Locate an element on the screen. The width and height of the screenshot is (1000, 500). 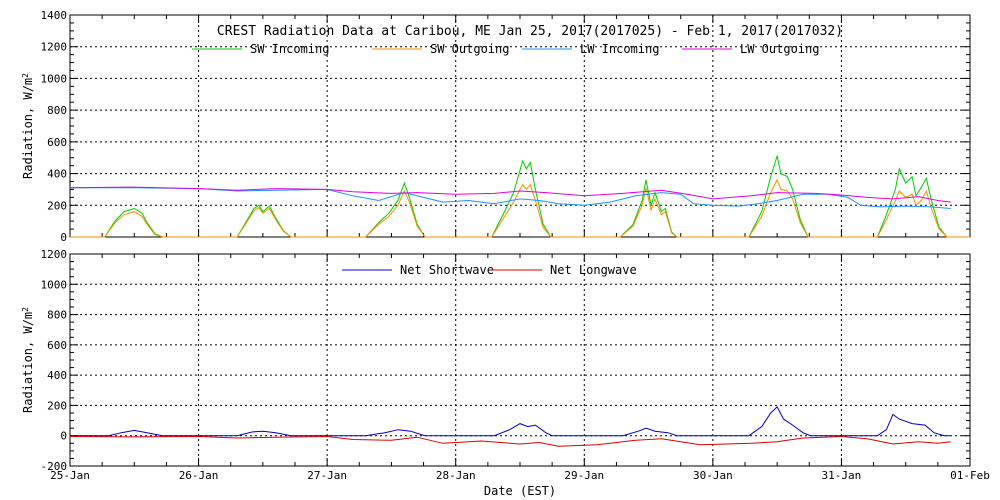
legend-label: LW Outgoing is located at coordinates (779, 49).